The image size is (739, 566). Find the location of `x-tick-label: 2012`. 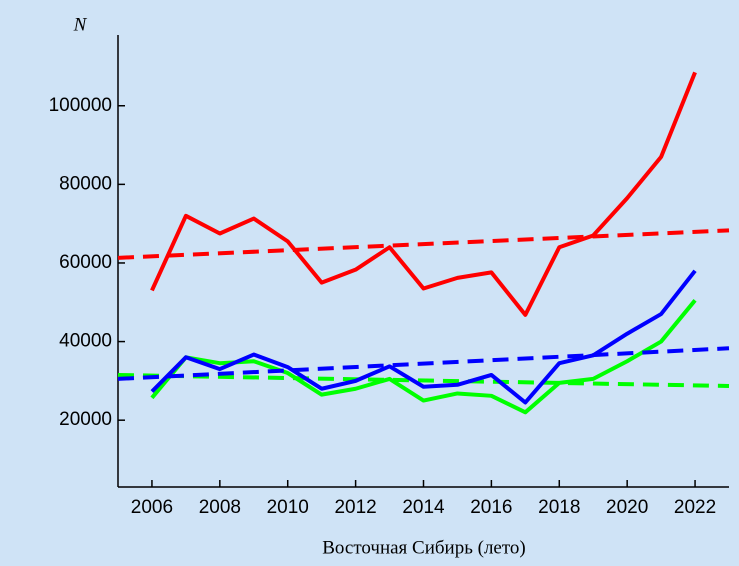

x-tick-label: 2012 is located at coordinates (355, 507).